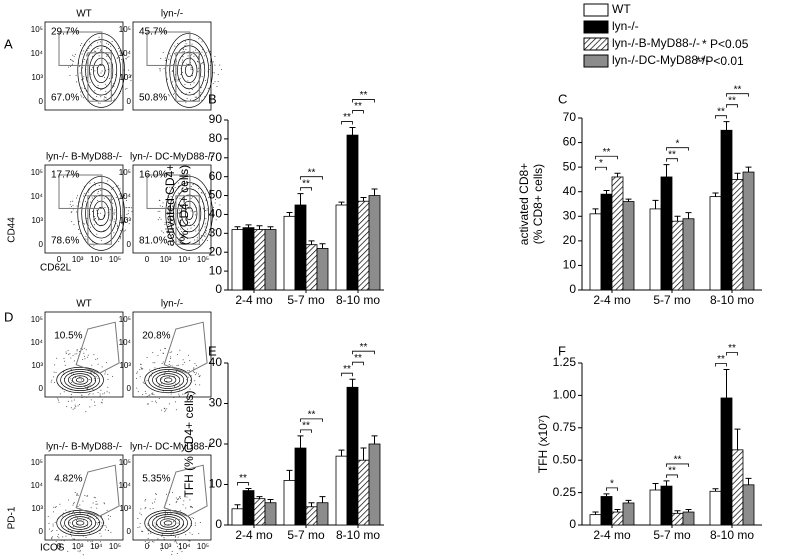 The image size is (800, 557). I want to click on y-tick-label: 70, so click(570, 117).